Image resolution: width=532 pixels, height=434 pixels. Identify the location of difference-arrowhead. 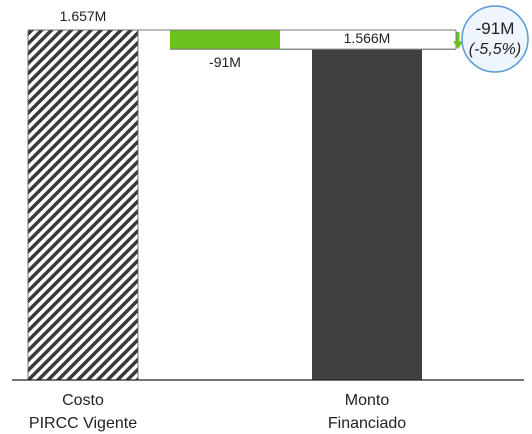
(458, 45).